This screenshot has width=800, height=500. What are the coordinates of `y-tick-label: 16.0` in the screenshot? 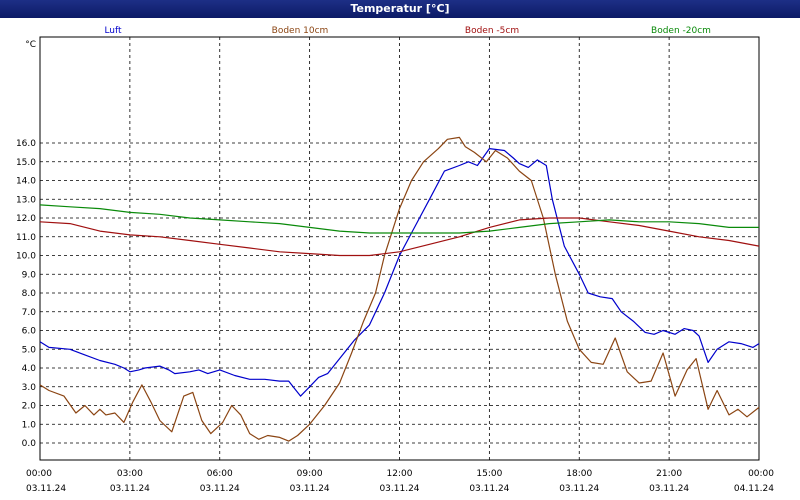 It's located at (26, 144).